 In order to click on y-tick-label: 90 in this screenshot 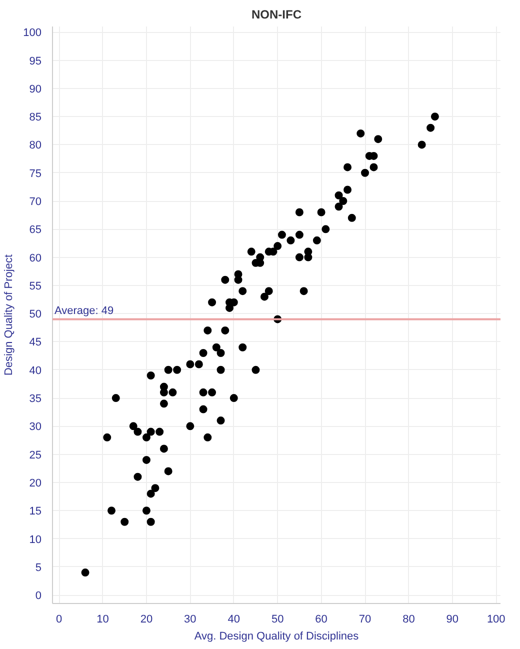, I will do `click(35, 89)`.